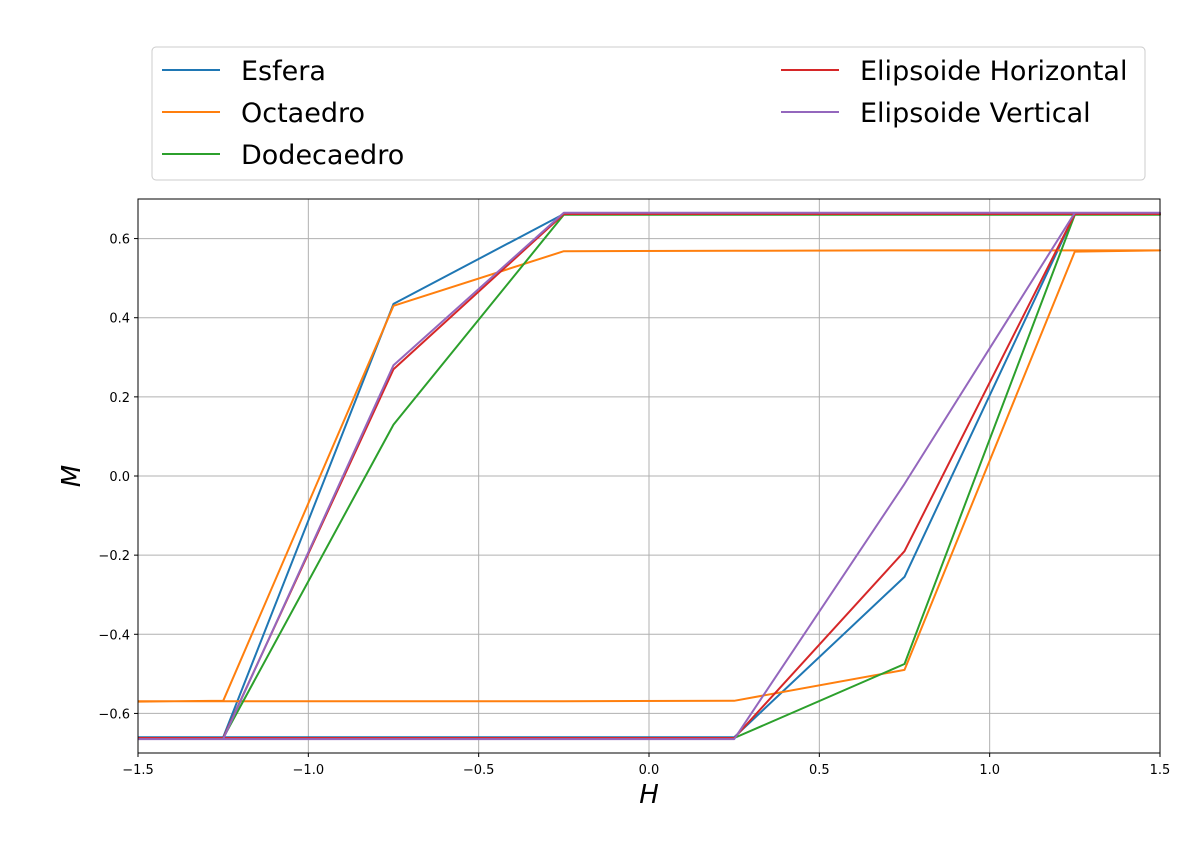 This screenshot has width=1199, height=856. What do you see at coordinates (119, 240) in the screenshot?
I see `y-tick-label: 0.6` at bounding box center [119, 240].